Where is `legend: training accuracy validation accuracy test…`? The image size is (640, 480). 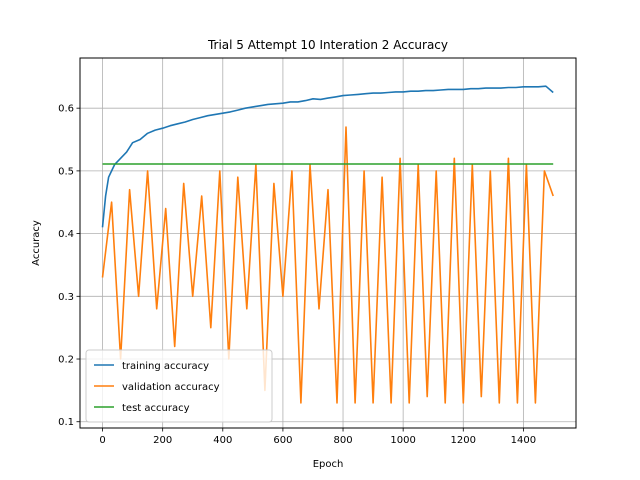 legend: training accuracy validation accuracy test… is located at coordinates (179, 386).